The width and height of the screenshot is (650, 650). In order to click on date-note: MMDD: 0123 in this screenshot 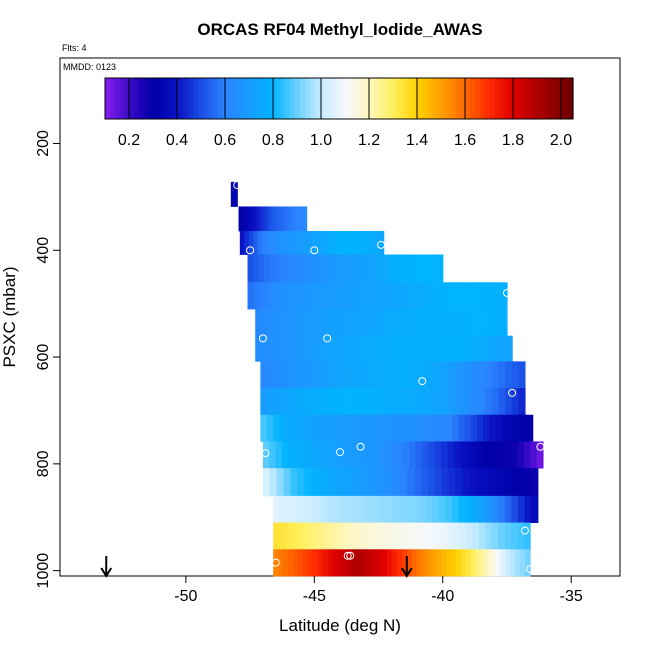, I will do `click(89, 67)`.